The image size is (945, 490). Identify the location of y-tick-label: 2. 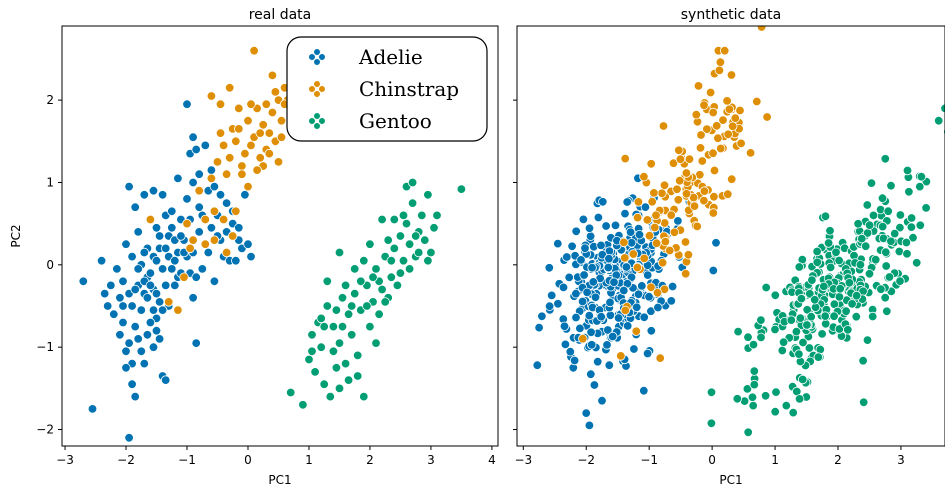
(50, 100).